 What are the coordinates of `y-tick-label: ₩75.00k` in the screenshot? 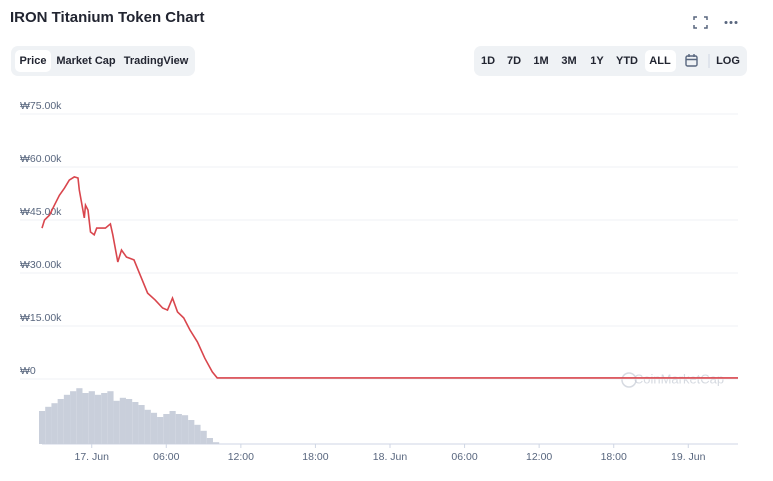 It's located at (41, 106).